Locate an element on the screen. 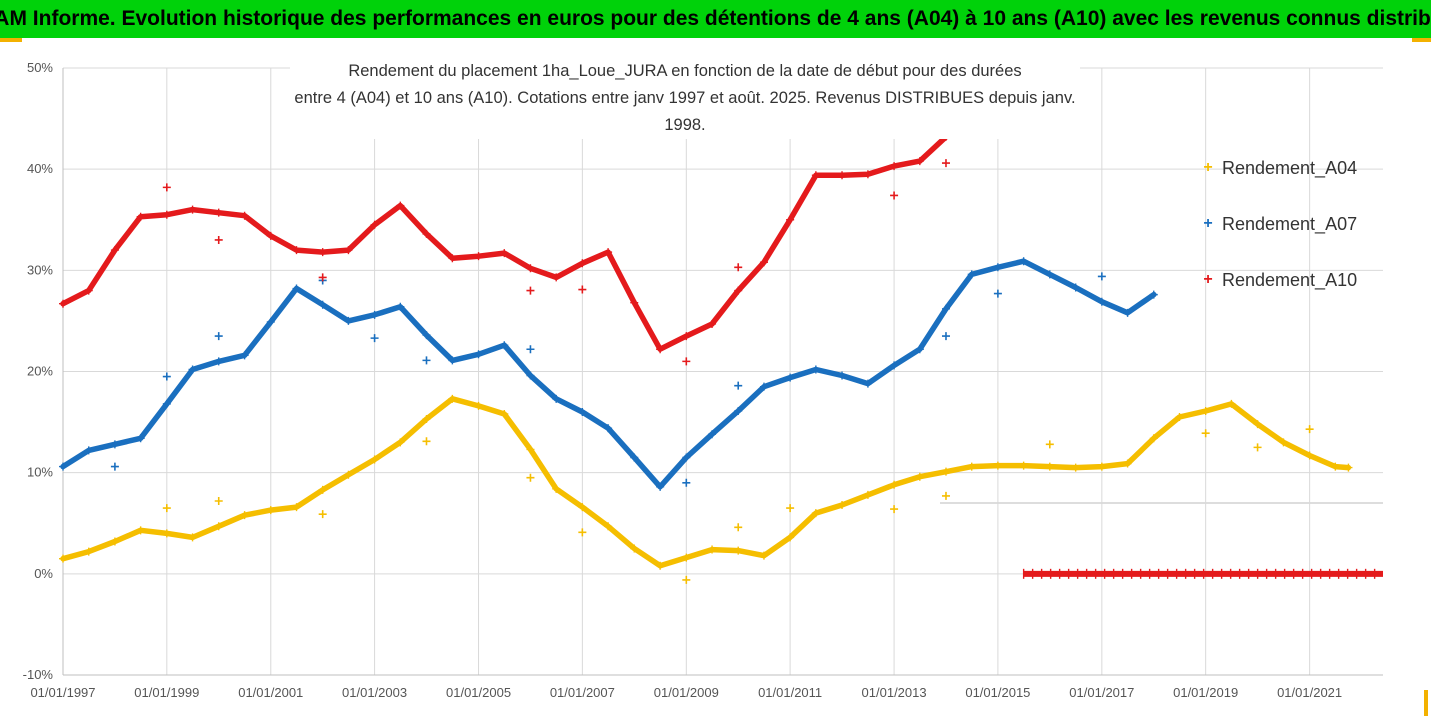 The width and height of the screenshot is (1431, 721). legend-item-a07: + Rendement_A07 is located at coordinates (1293, 224).